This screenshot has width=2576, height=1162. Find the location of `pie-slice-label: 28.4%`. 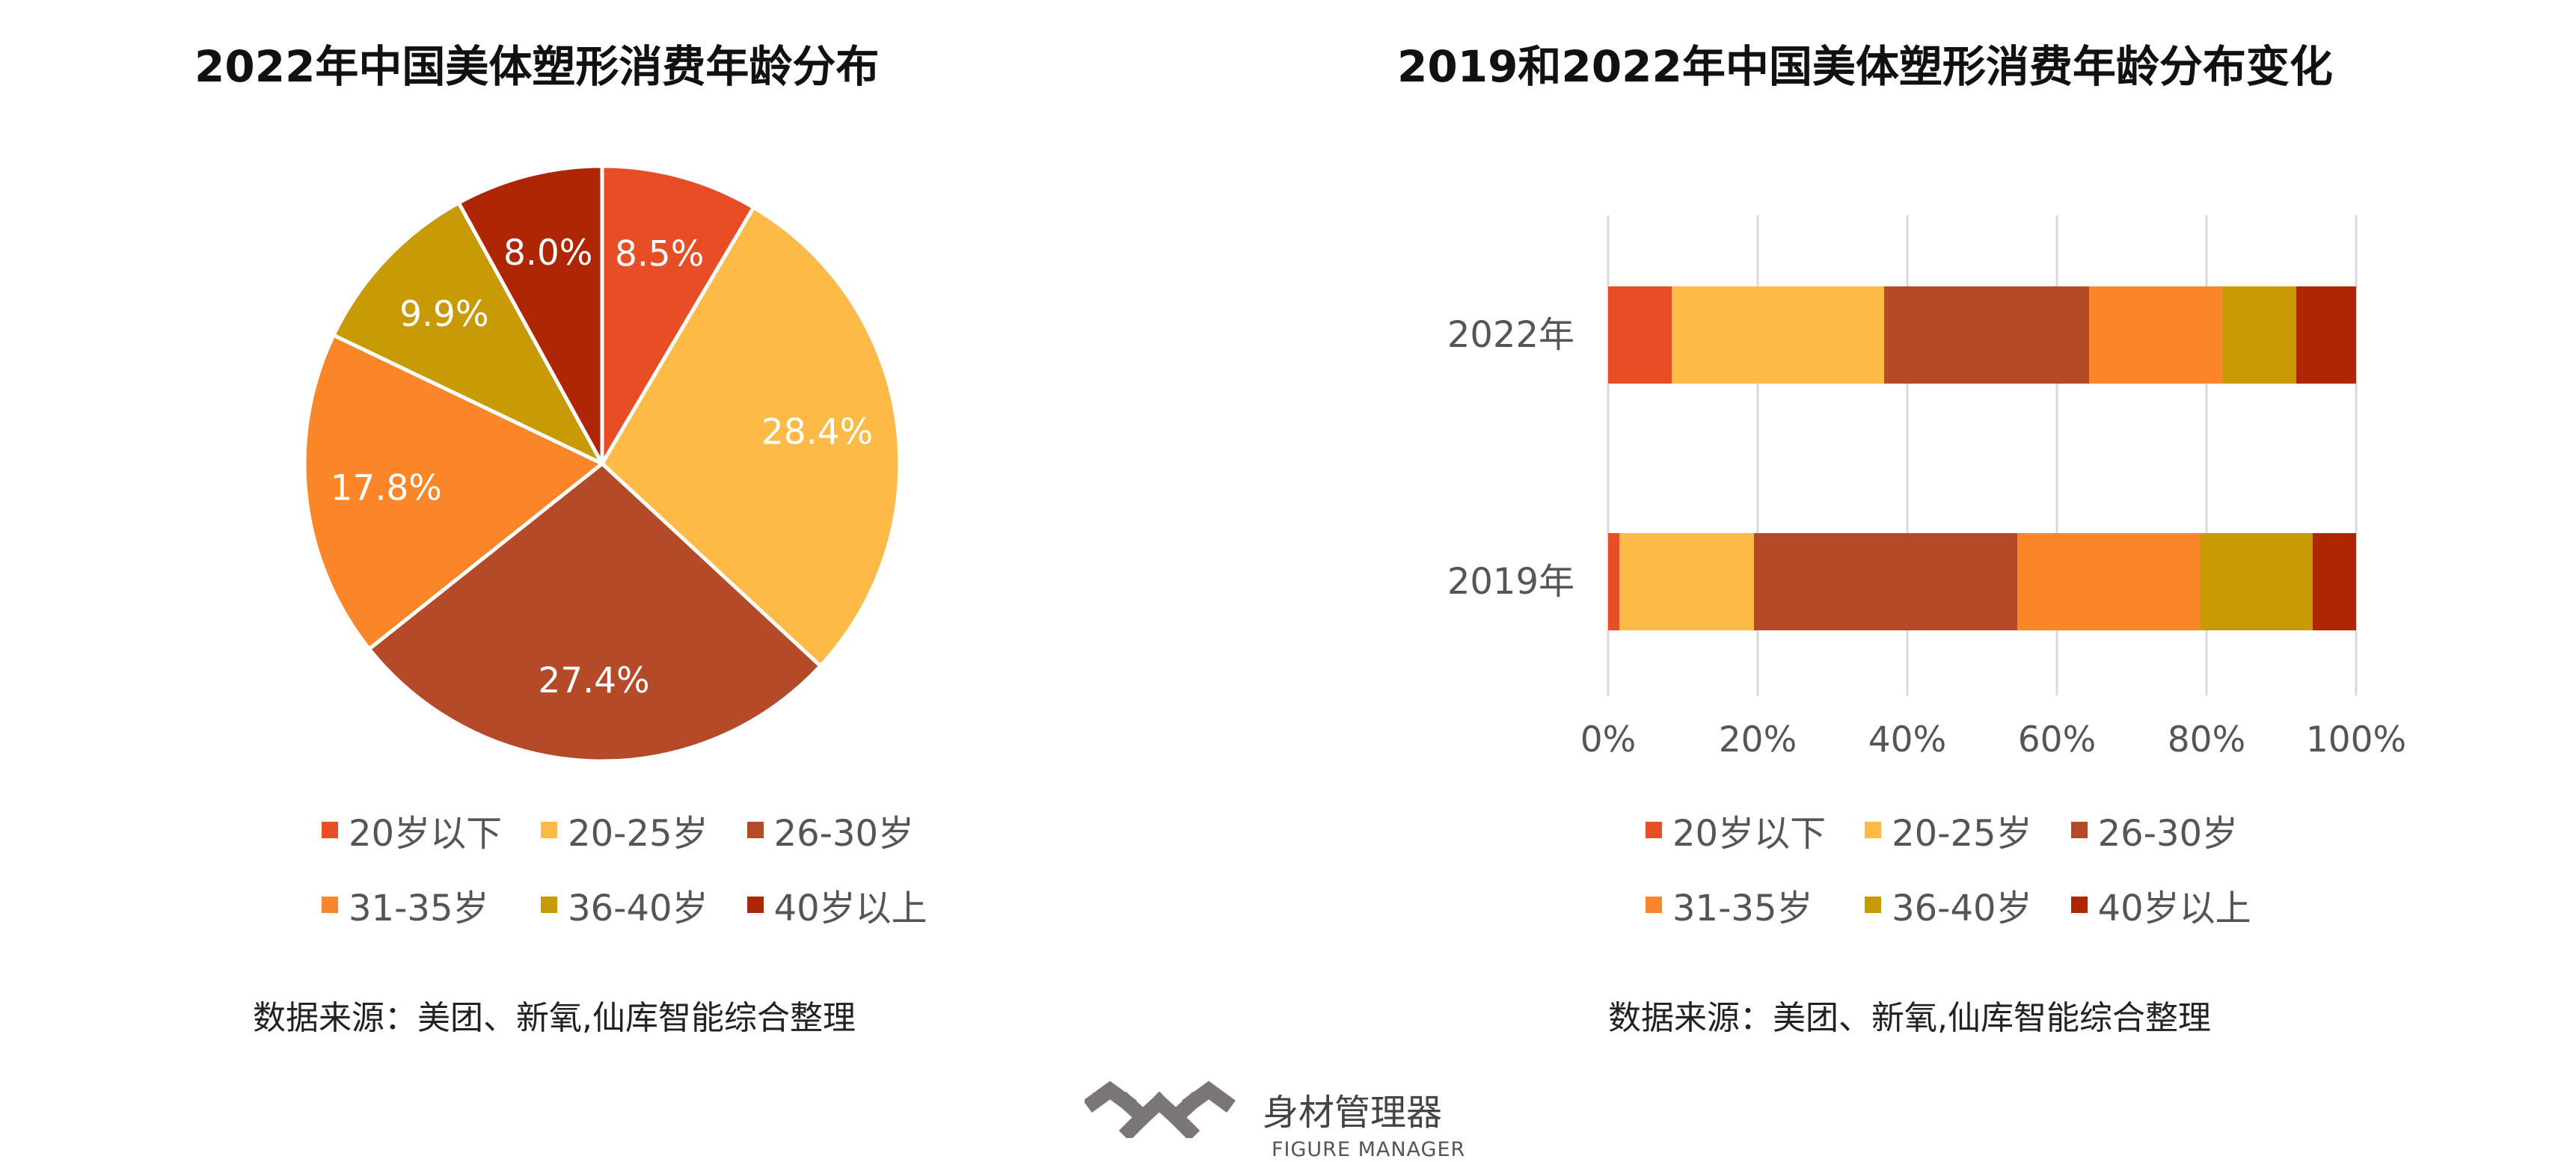

pie-slice-label: 28.4% is located at coordinates (817, 432).